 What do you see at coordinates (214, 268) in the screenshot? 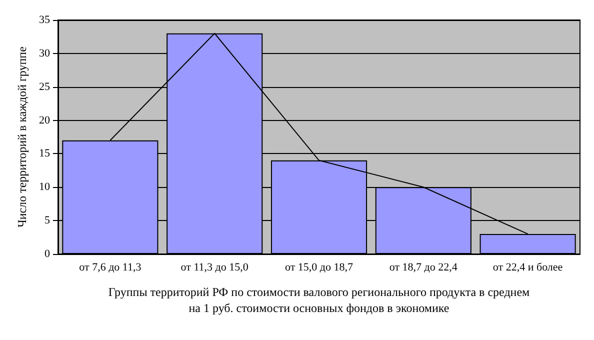
I see `x-tick-label: от 11,3 до 15,0` at bounding box center [214, 268].